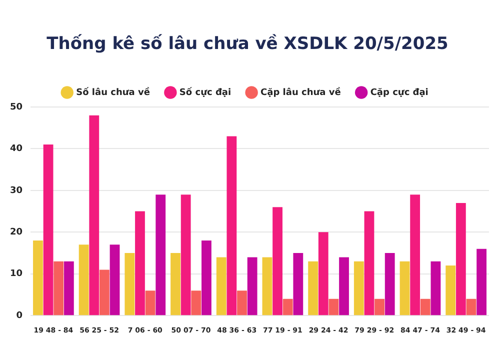 The image size is (495, 345). I want to click on legend-label: Số lâu chưa về, so click(113, 92).